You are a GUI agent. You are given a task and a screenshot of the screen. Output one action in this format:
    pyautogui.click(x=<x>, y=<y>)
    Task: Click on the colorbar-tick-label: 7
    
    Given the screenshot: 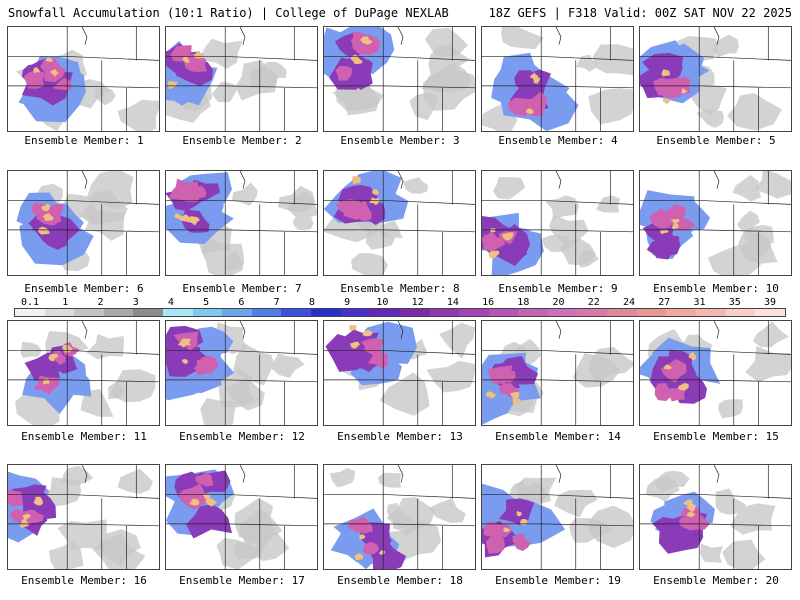 What is the action you would take?
    pyautogui.click(x=276, y=302)
    